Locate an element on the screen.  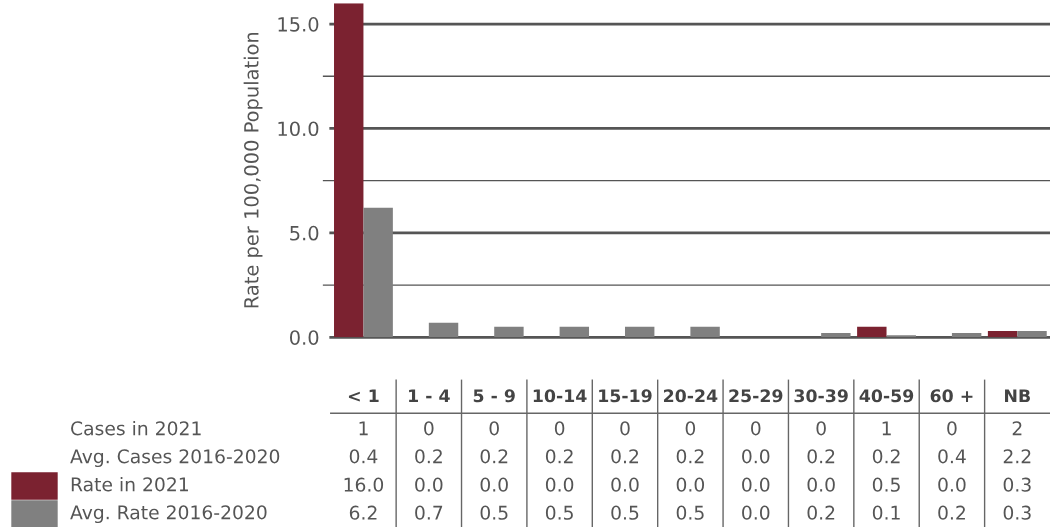
x-tick-label: NB is located at coordinates (1017, 396).